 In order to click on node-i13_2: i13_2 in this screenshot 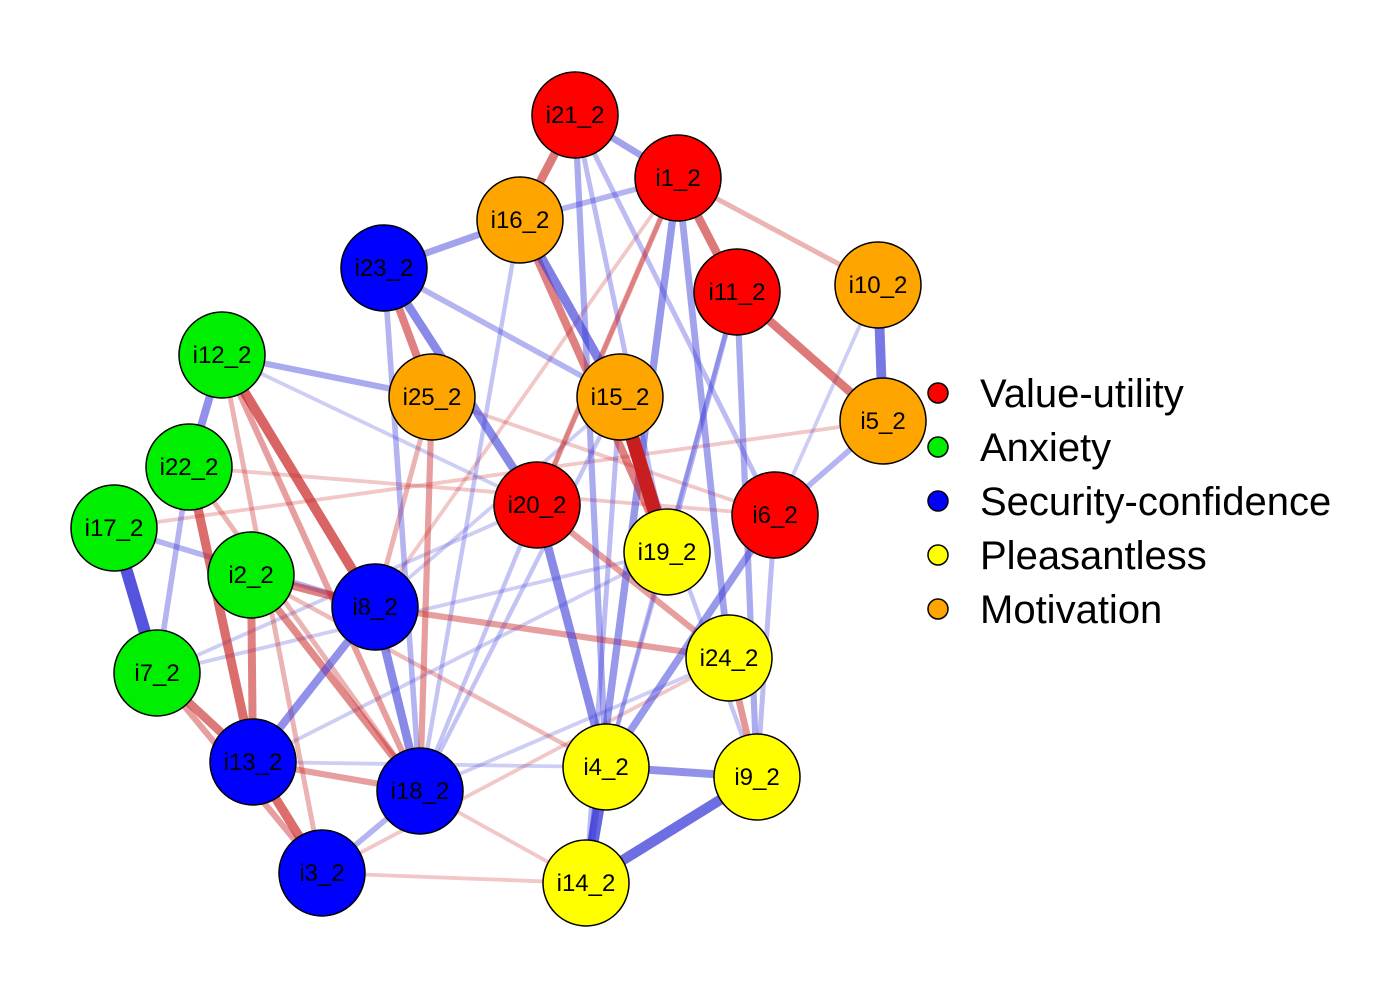, I will do `click(253, 762)`.